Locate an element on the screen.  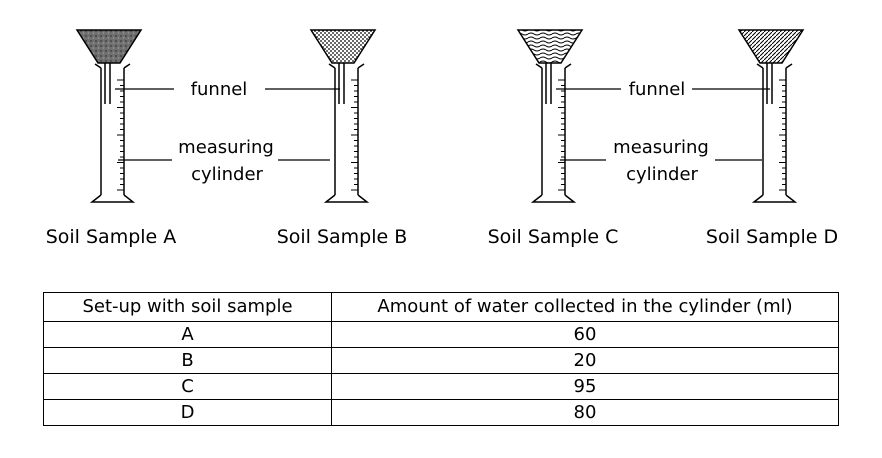
caption-soil-sample-d: Soil Sample D is located at coordinates (772, 237).